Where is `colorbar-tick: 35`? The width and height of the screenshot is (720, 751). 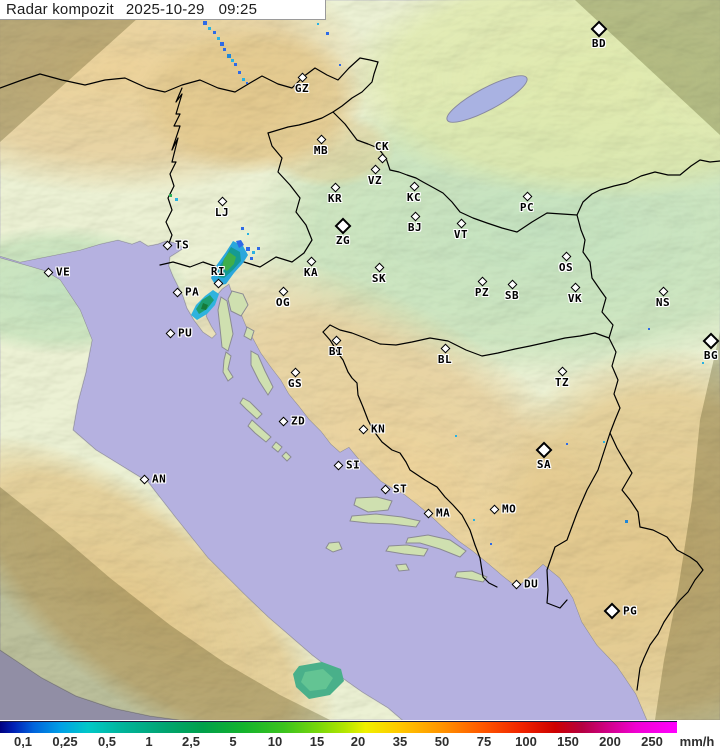
colorbar-tick: 35 is located at coordinates (400, 741).